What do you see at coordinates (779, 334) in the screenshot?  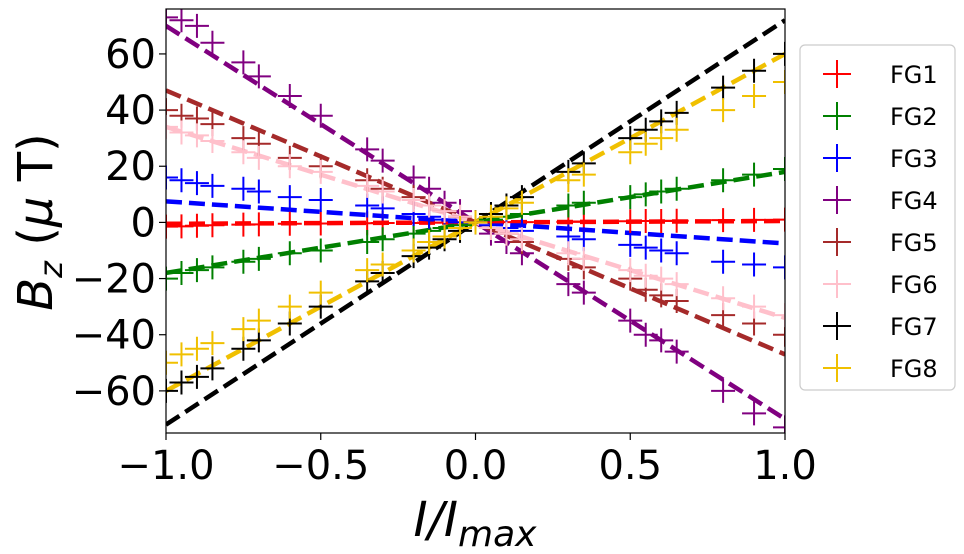 I see `marker-fg5` at bounding box center [779, 334].